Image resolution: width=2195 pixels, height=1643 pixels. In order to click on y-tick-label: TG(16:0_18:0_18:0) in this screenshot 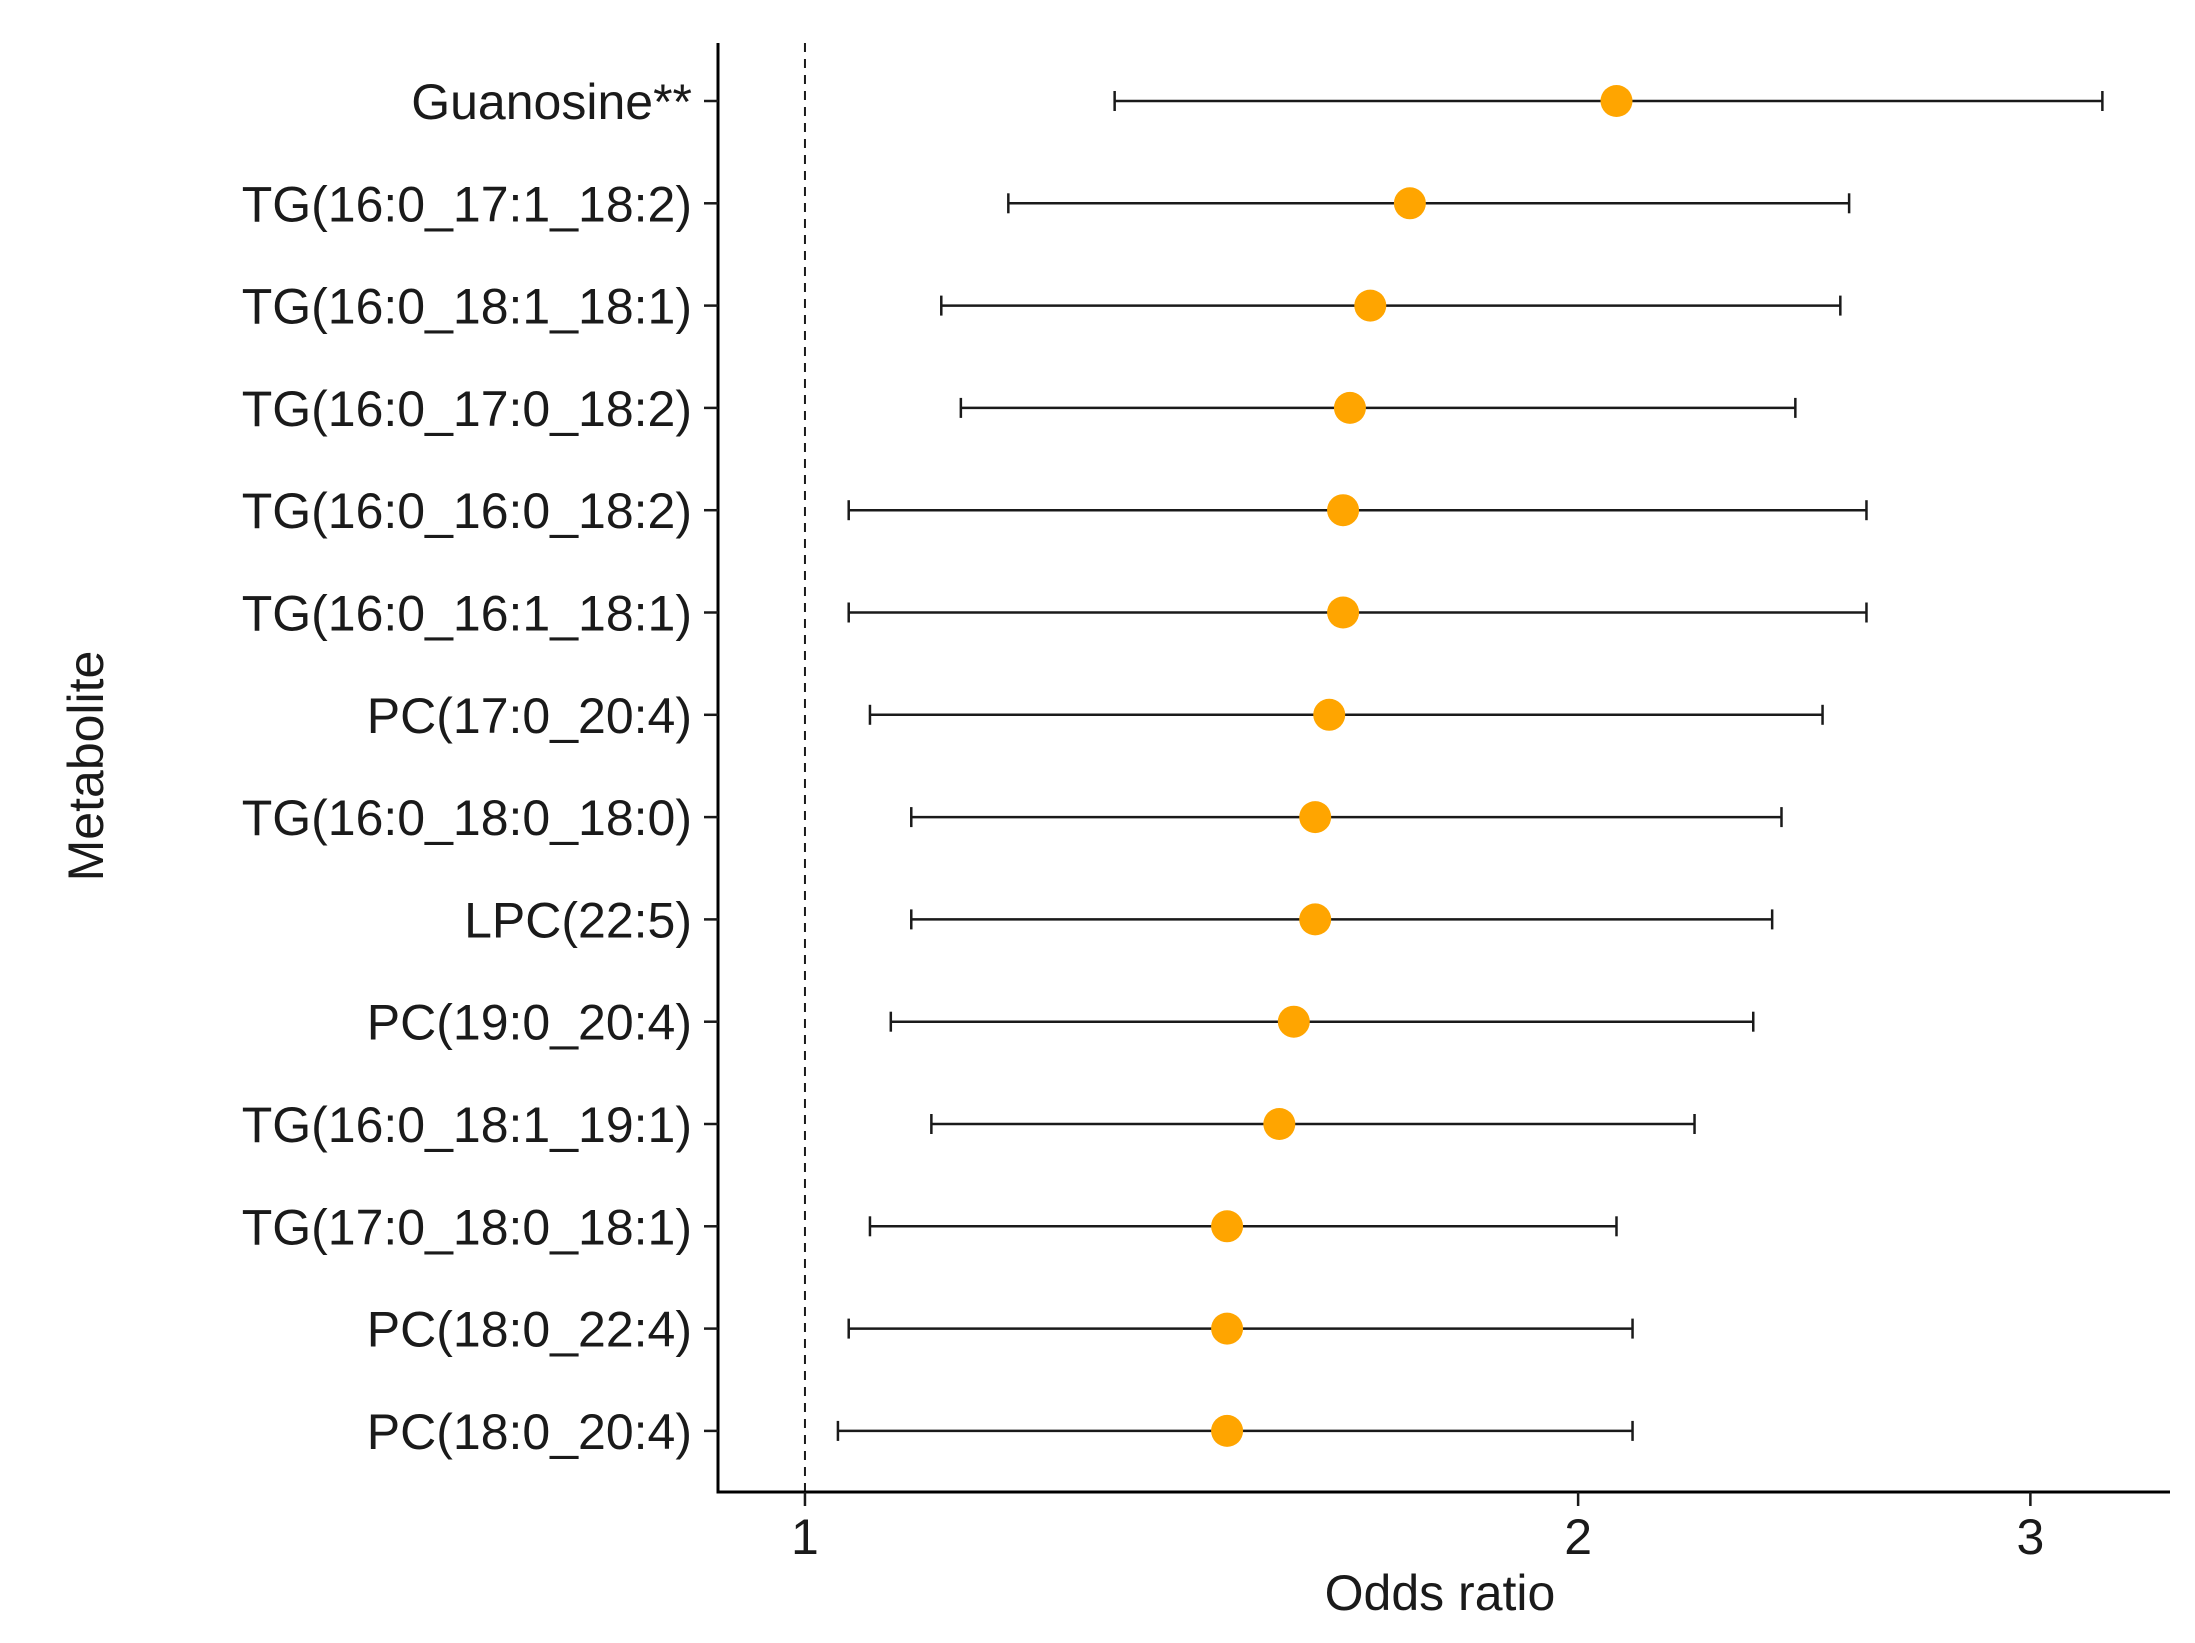, I will do `click(467, 818)`.